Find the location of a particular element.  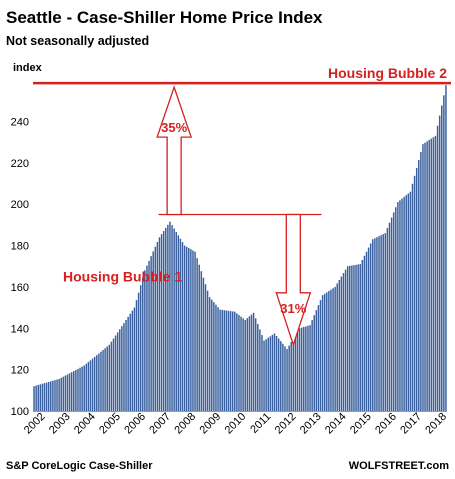

housing-bubble-1-label: Housing Bubble 1 is located at coordinates (122, 277).